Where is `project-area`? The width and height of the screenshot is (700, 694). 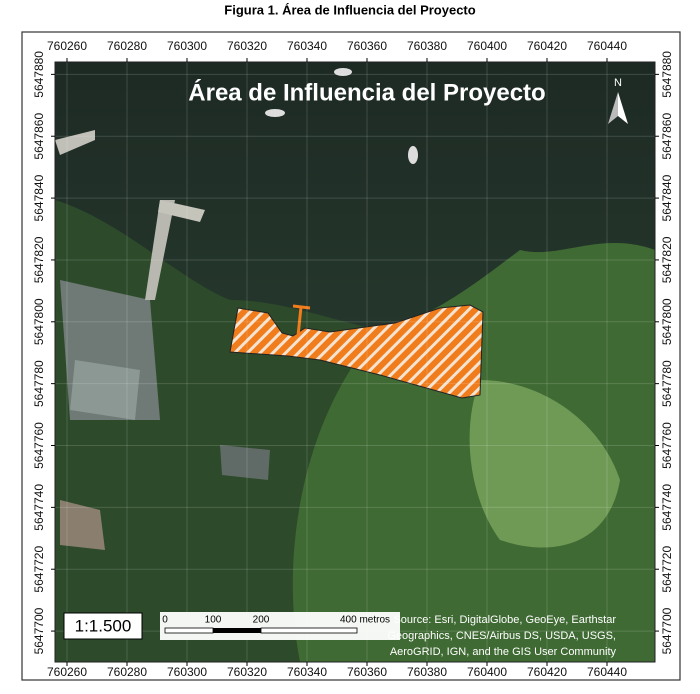
project-area is located at coordinates (356, 351).